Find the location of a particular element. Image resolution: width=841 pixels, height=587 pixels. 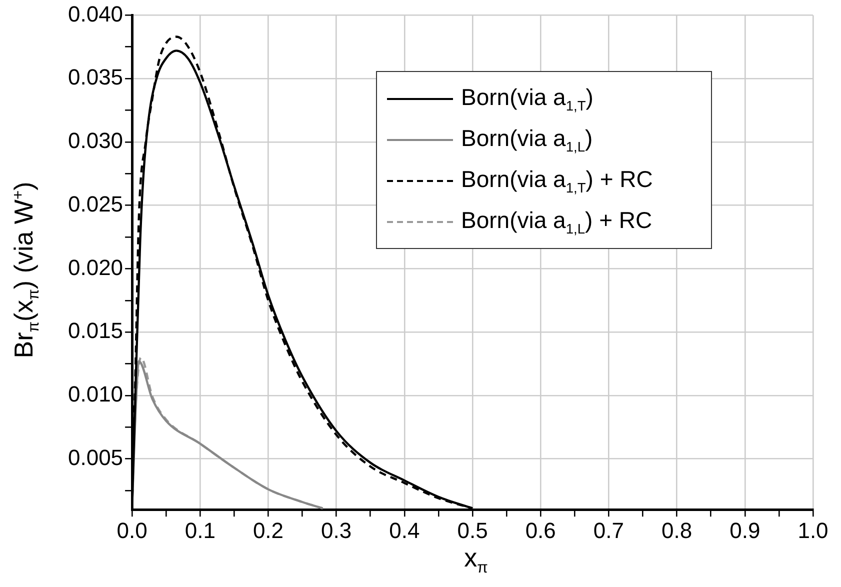

x-axis-title: x$_{π}$ is located at coordinates (476, 560).